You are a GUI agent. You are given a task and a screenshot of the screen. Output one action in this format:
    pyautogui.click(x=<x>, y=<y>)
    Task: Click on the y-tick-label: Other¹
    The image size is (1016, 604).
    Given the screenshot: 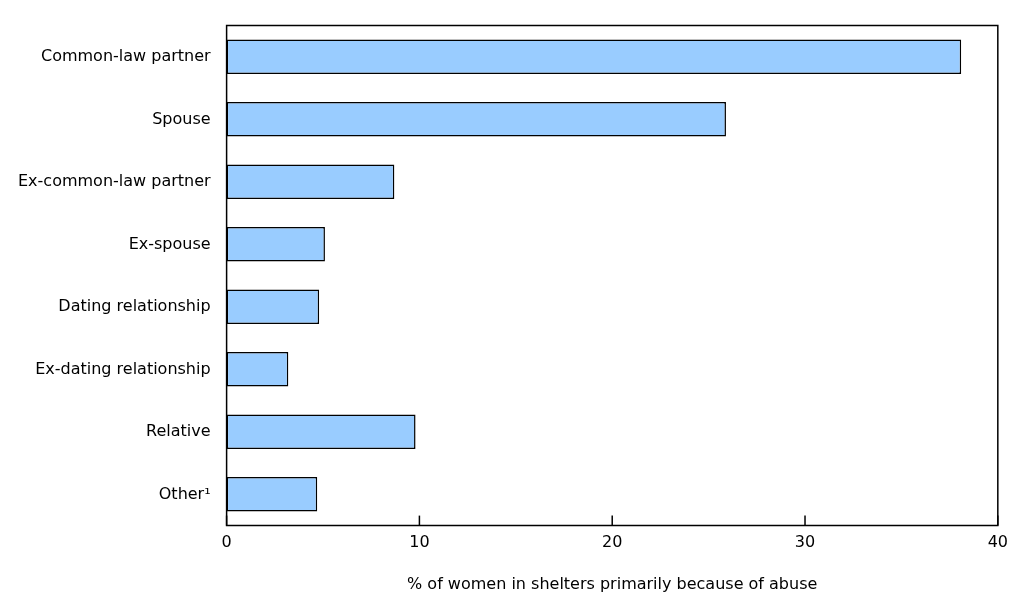 What is the action you would take?
    pyautogui.click(x=184, y=493)
    